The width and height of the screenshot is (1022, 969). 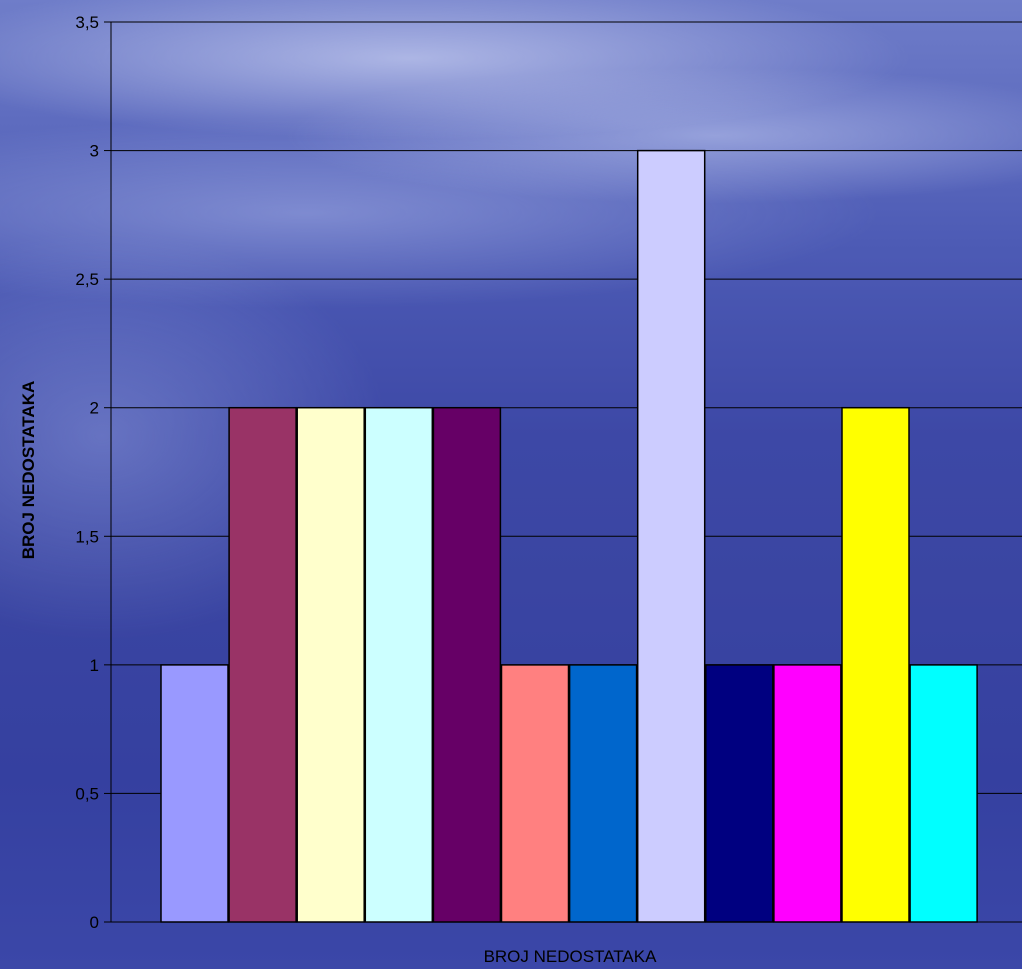 I want to click on y-tick-label: 1, so click(x=94, y=665).